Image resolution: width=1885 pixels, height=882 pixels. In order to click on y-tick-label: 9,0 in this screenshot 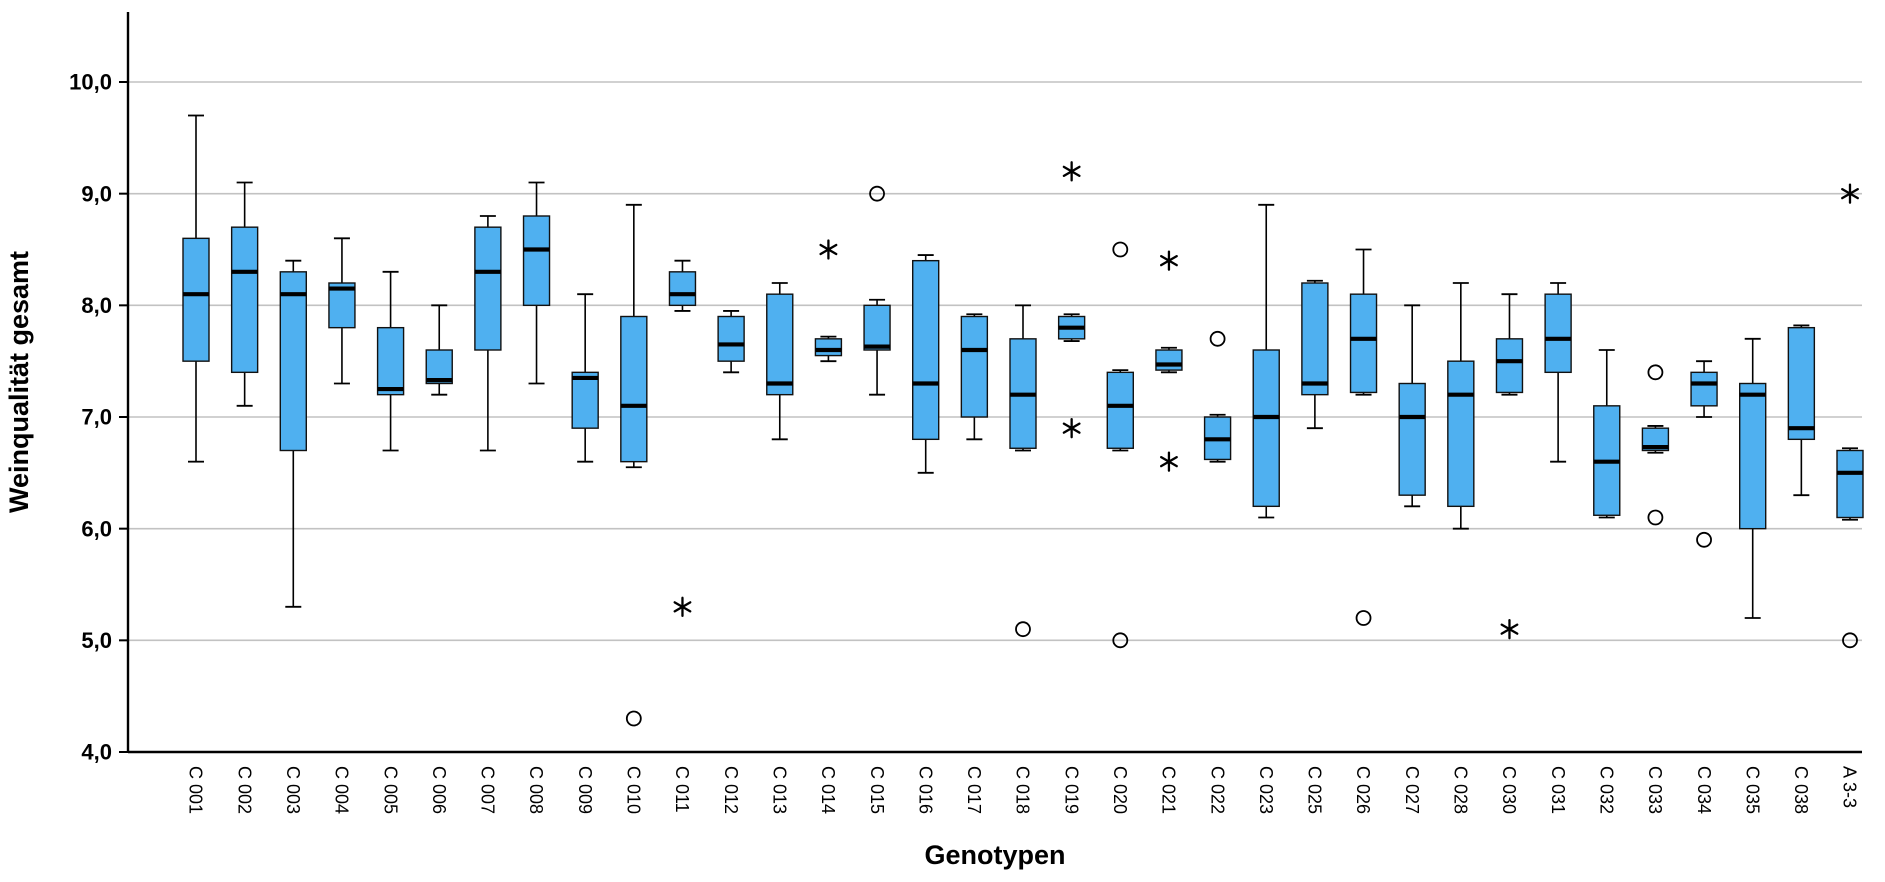, I will do `click(96, 193)`.